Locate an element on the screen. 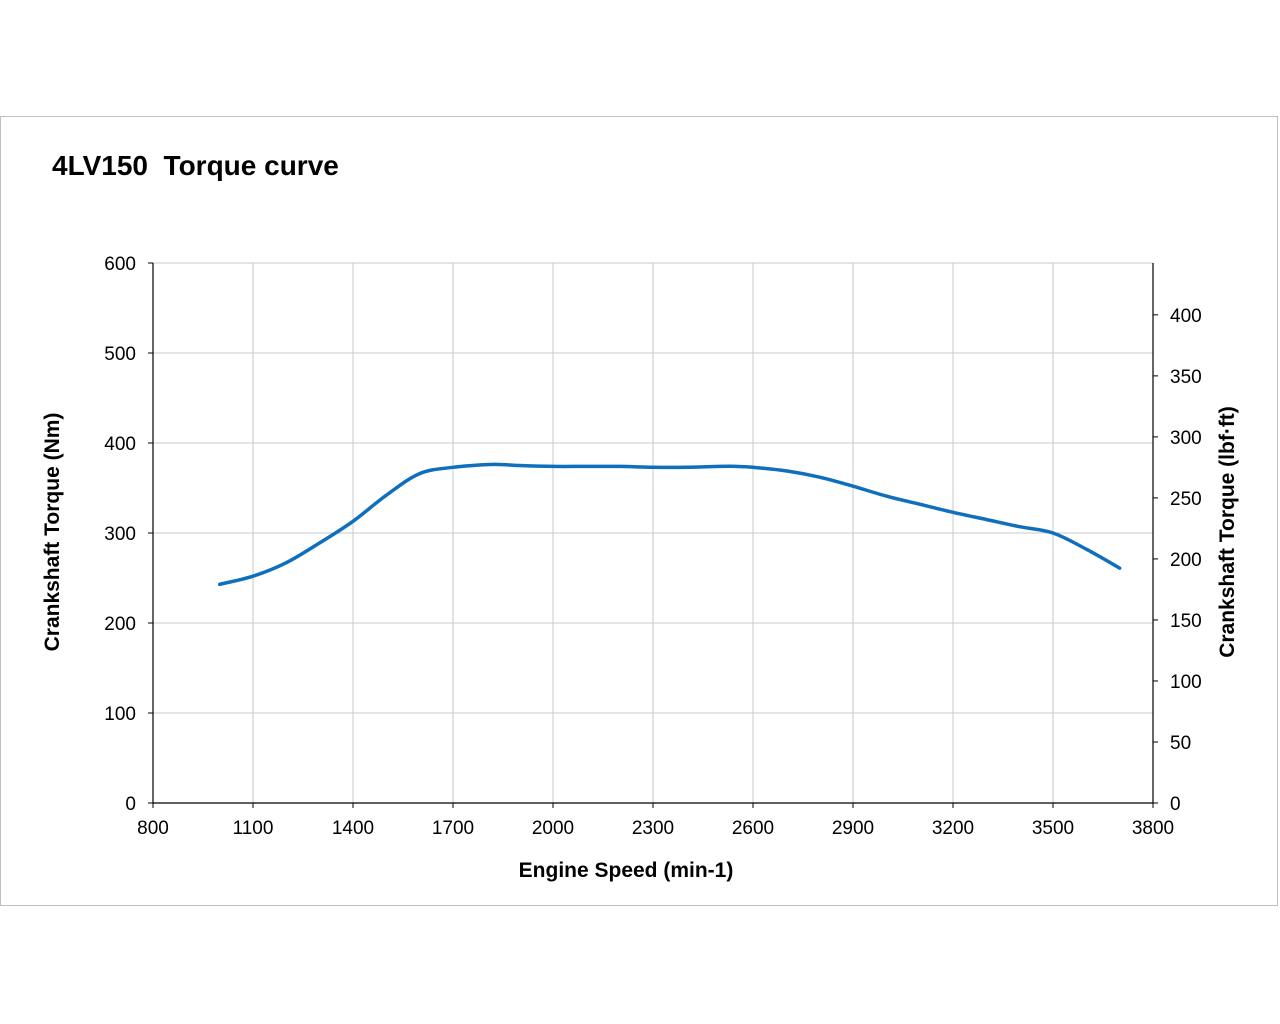  y2-tick-labels: 0 50 100 150 200 250 300 350 400 is located at coordinates (1186, 560).